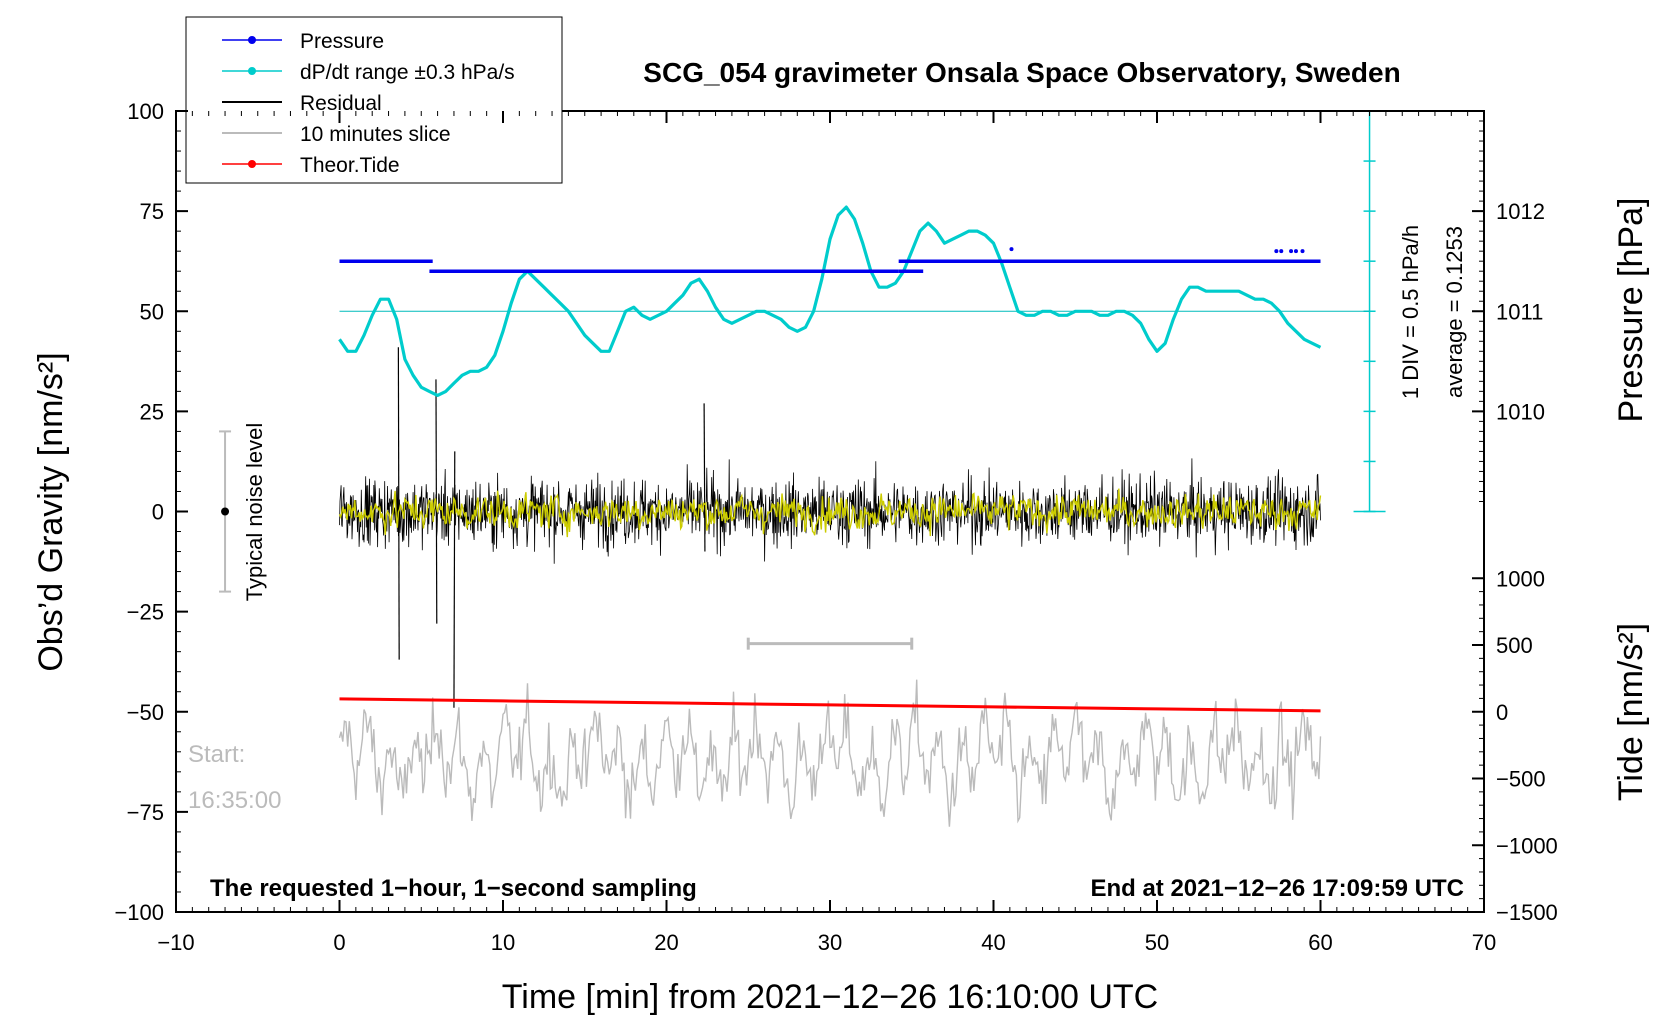 This screenshot has height=1020, width=1676. What do you see at coordinates (252, 71) in the screenshot?
I see `legend-marker-dpdt` at bounding box center [252, 71].